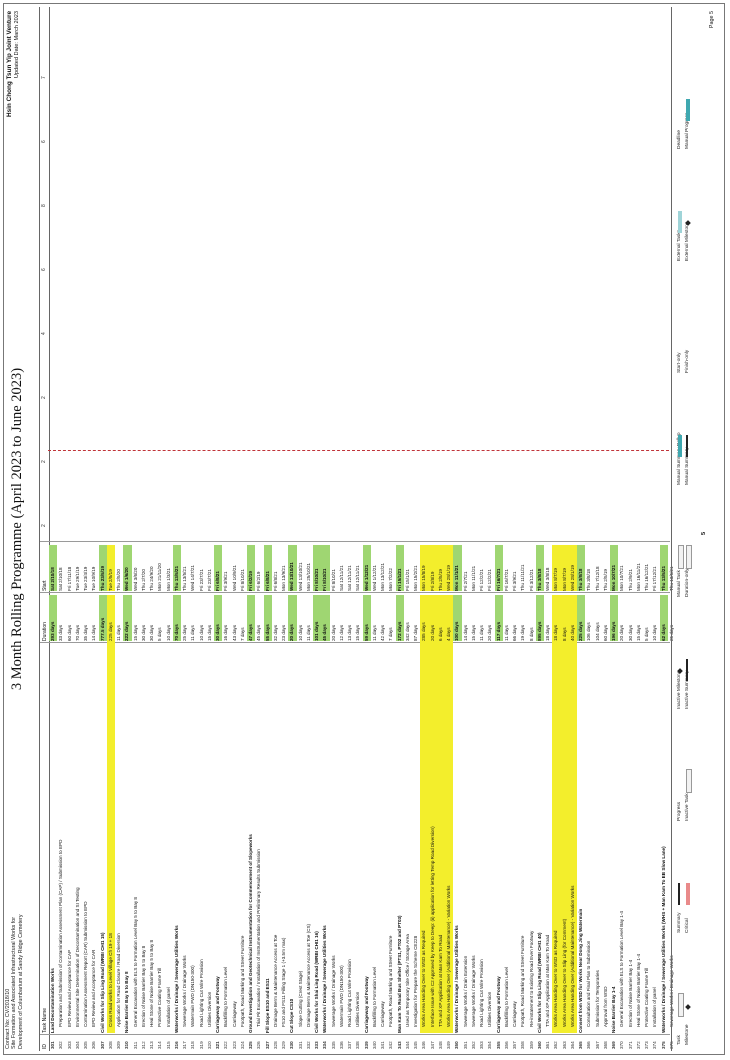 The height and width of the screenshot is (1060, 730). Describe the element at coordinates (69, 988) in the screenshot. I see `task-name: EPD Review and Acceptance for CAP` at that location.